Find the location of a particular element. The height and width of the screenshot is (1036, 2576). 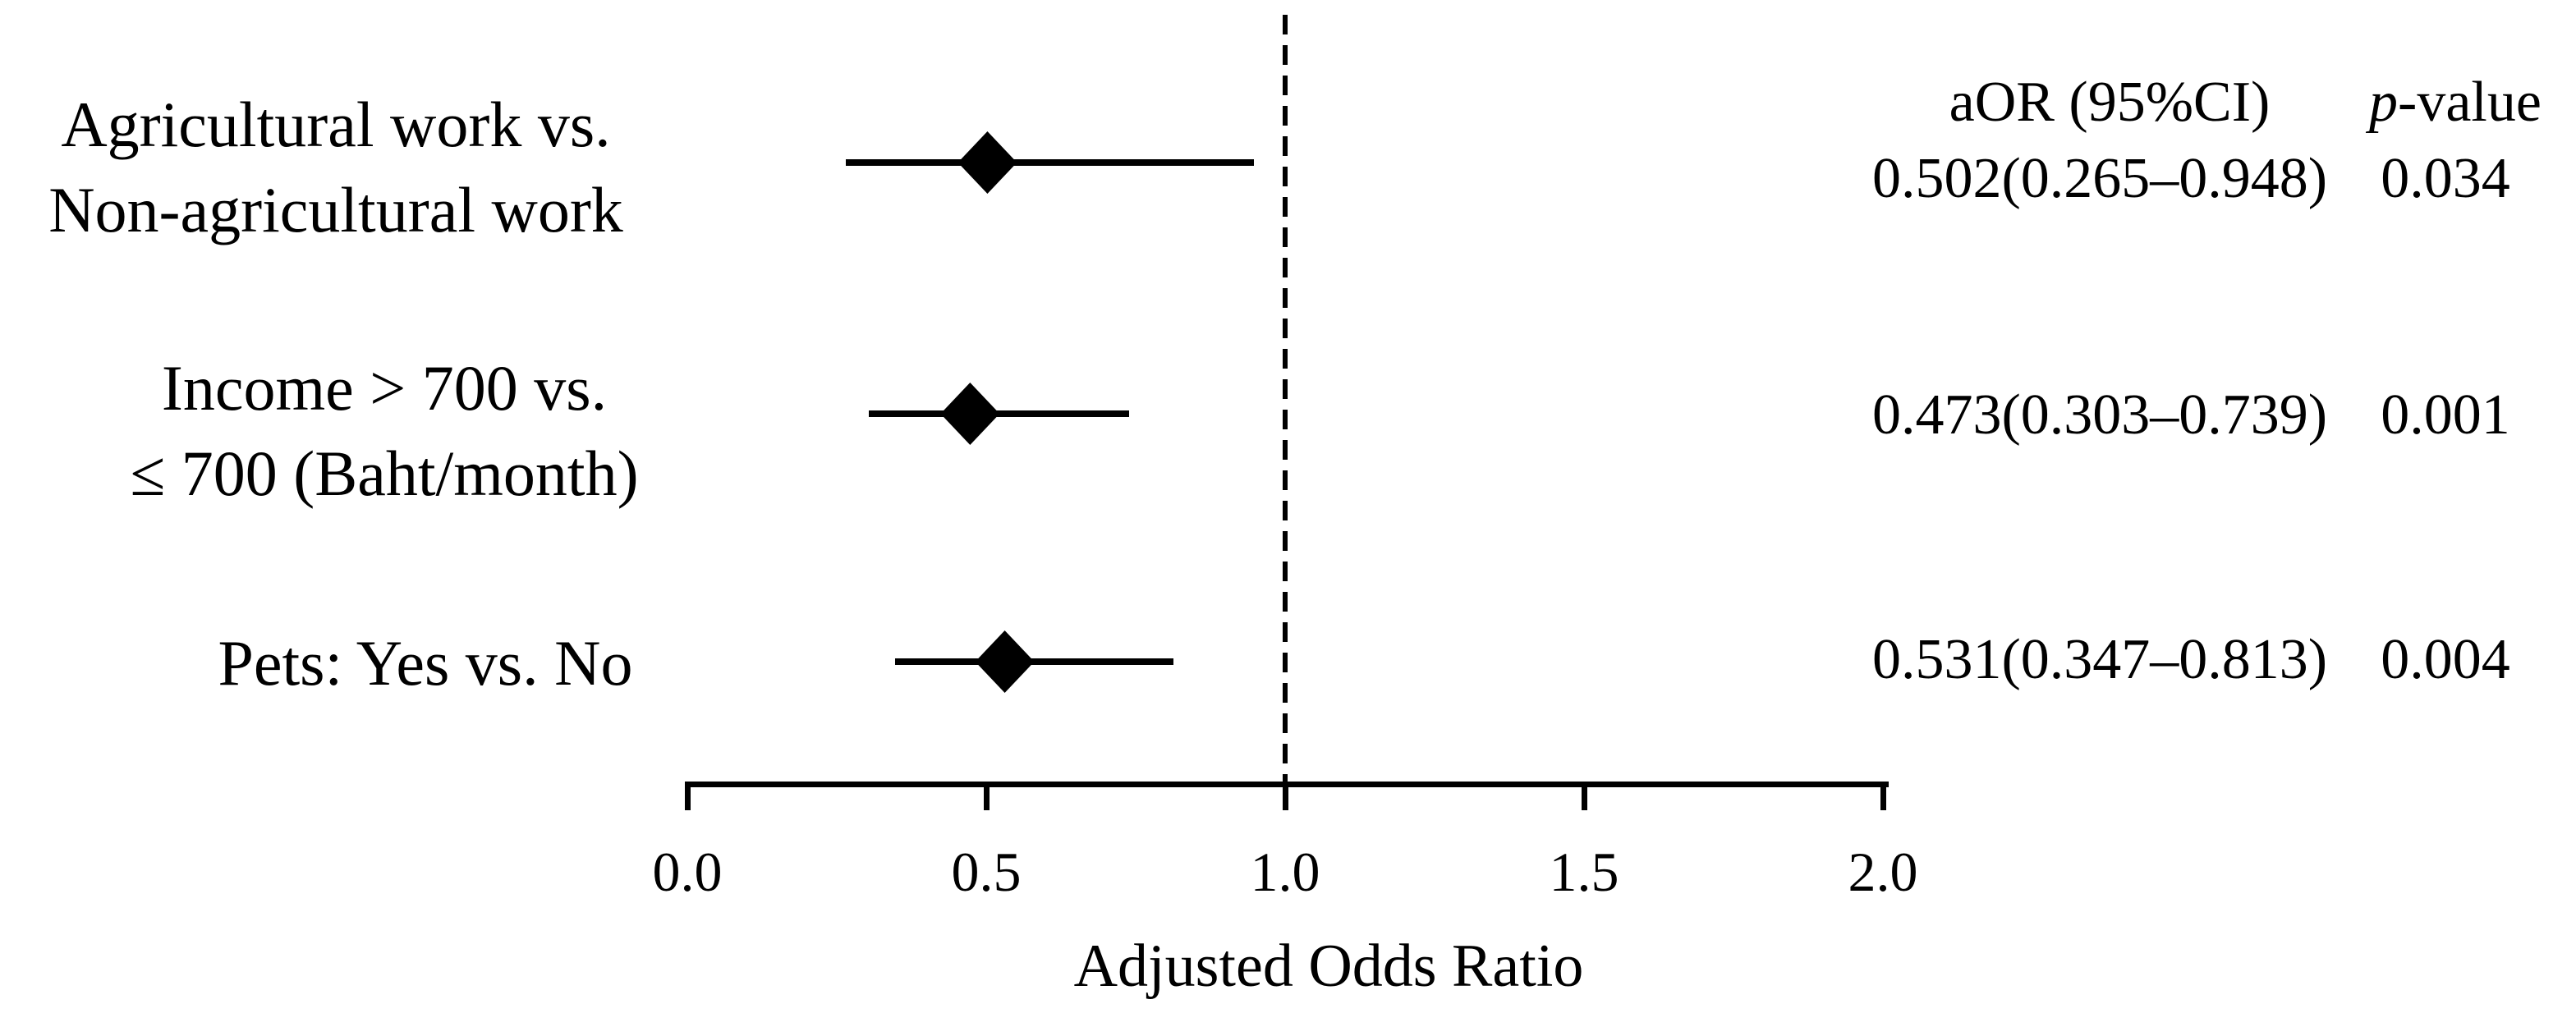

row-label-line: ≤ 700 (Baht/month) is located at coordinates (384, 473).